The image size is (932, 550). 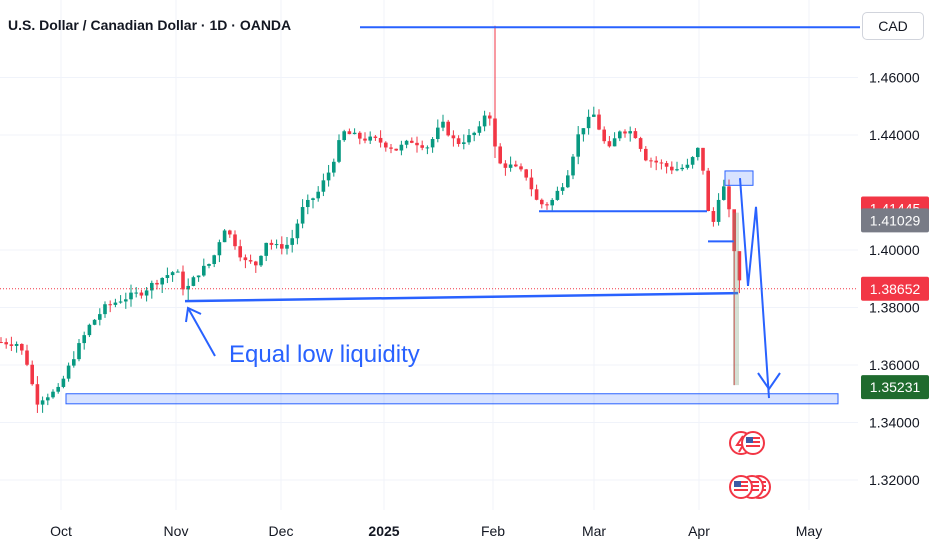 What do you see at coordinates (61, 531) in the screenshot?
I see `time-tick-label: Oct` at bounding box center [61, 531].